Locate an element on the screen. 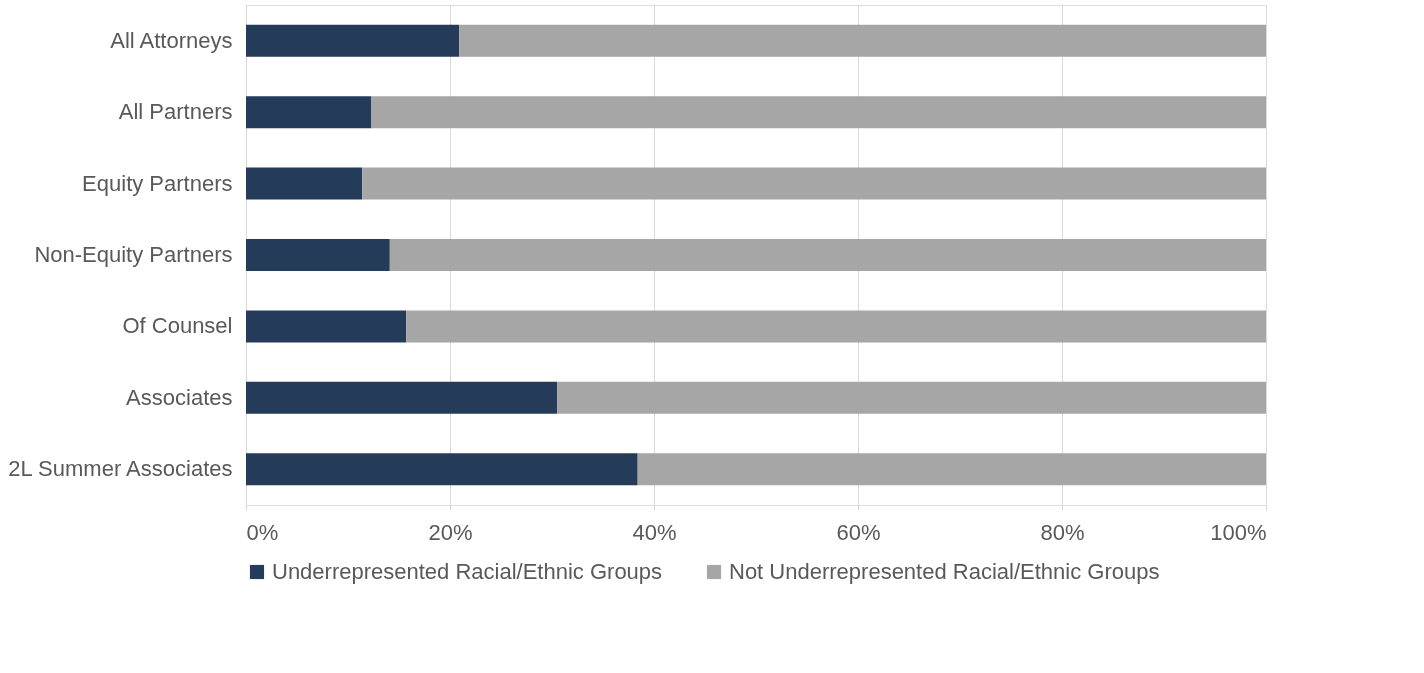  x-tick-label: 0% is located at coordinates (262, 532).